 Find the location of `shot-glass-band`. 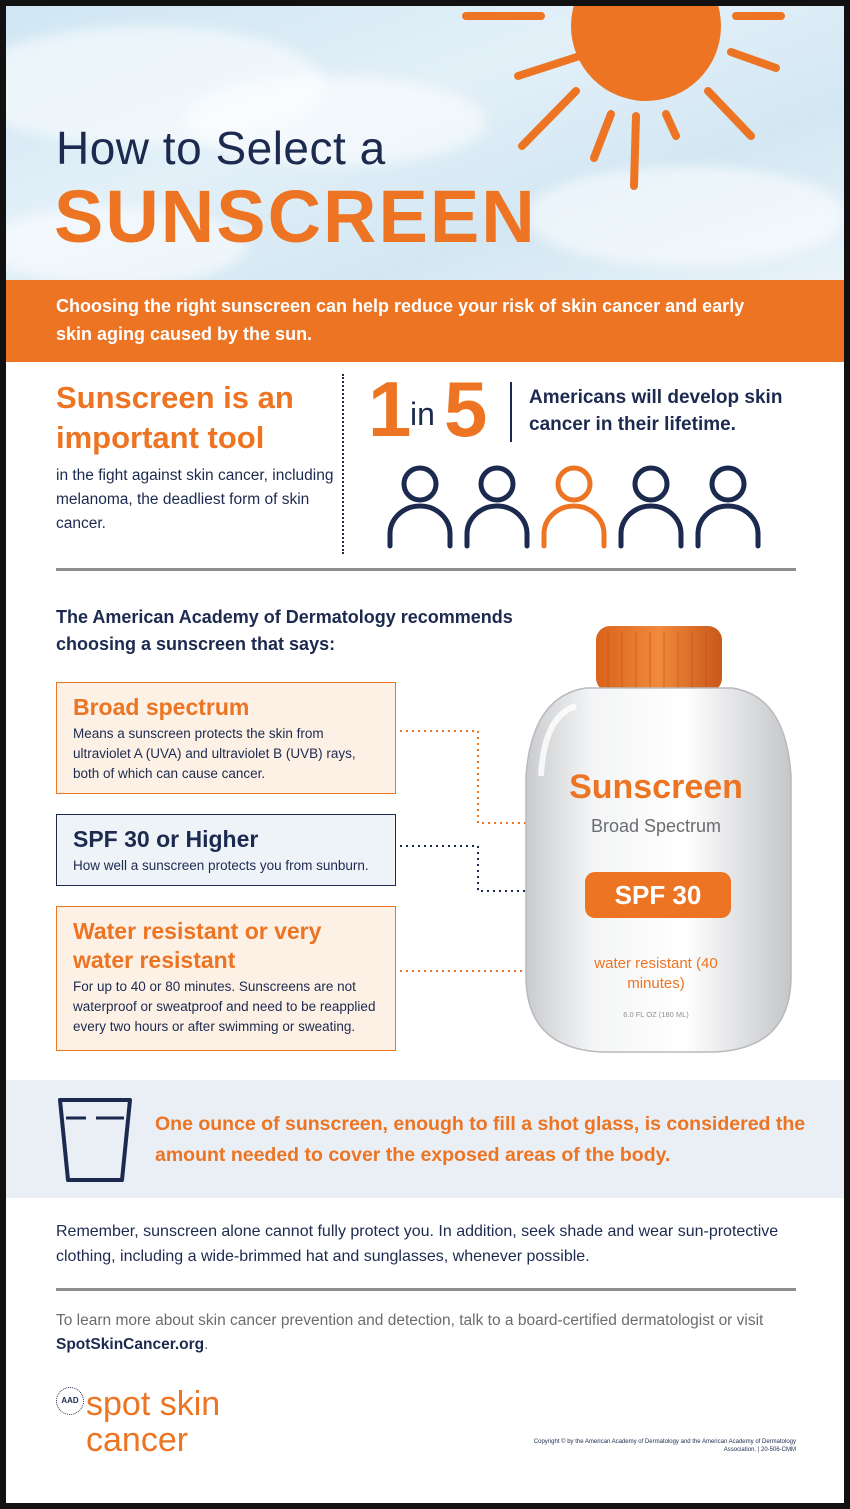

shot-glass-band is located at coordinates (425, 1139).